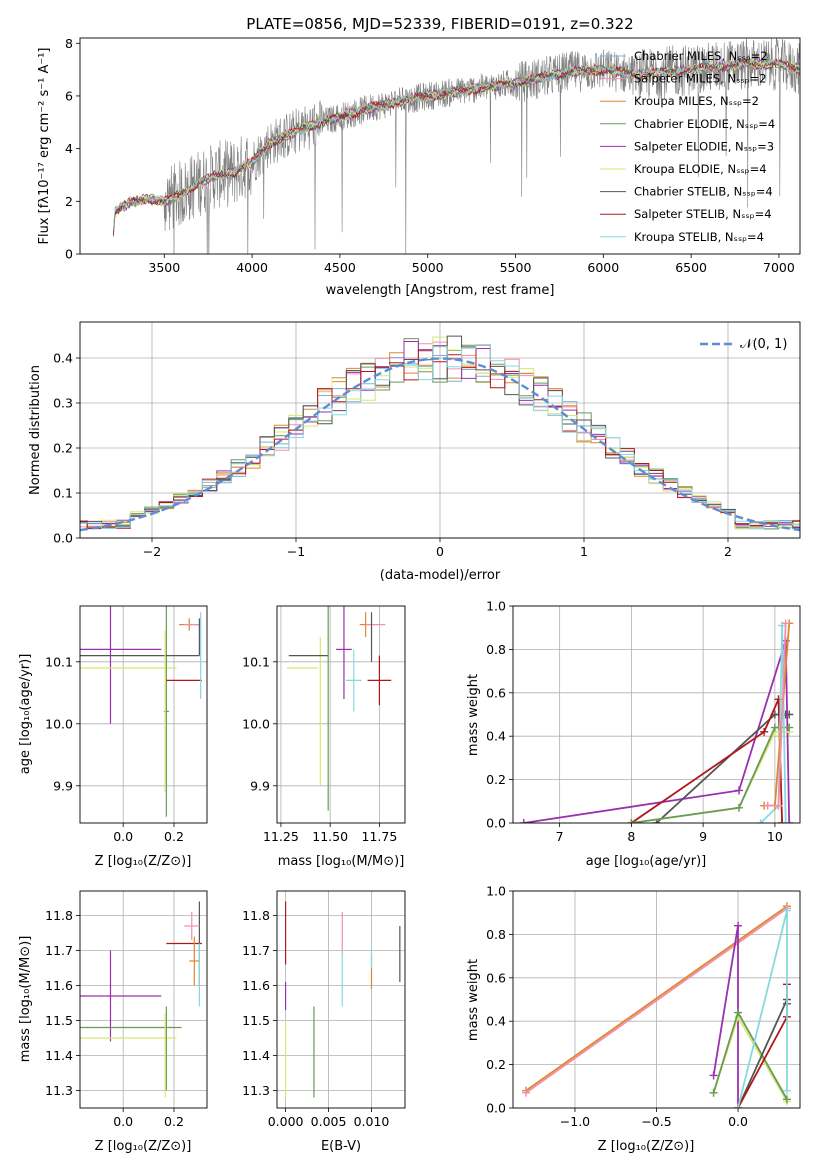 Image resolution: width=819 pixels, height=1170 pixels. Describe the element at coordinates (440, 444) in the screenshot. I see `normal-distribution-curve` at that location.